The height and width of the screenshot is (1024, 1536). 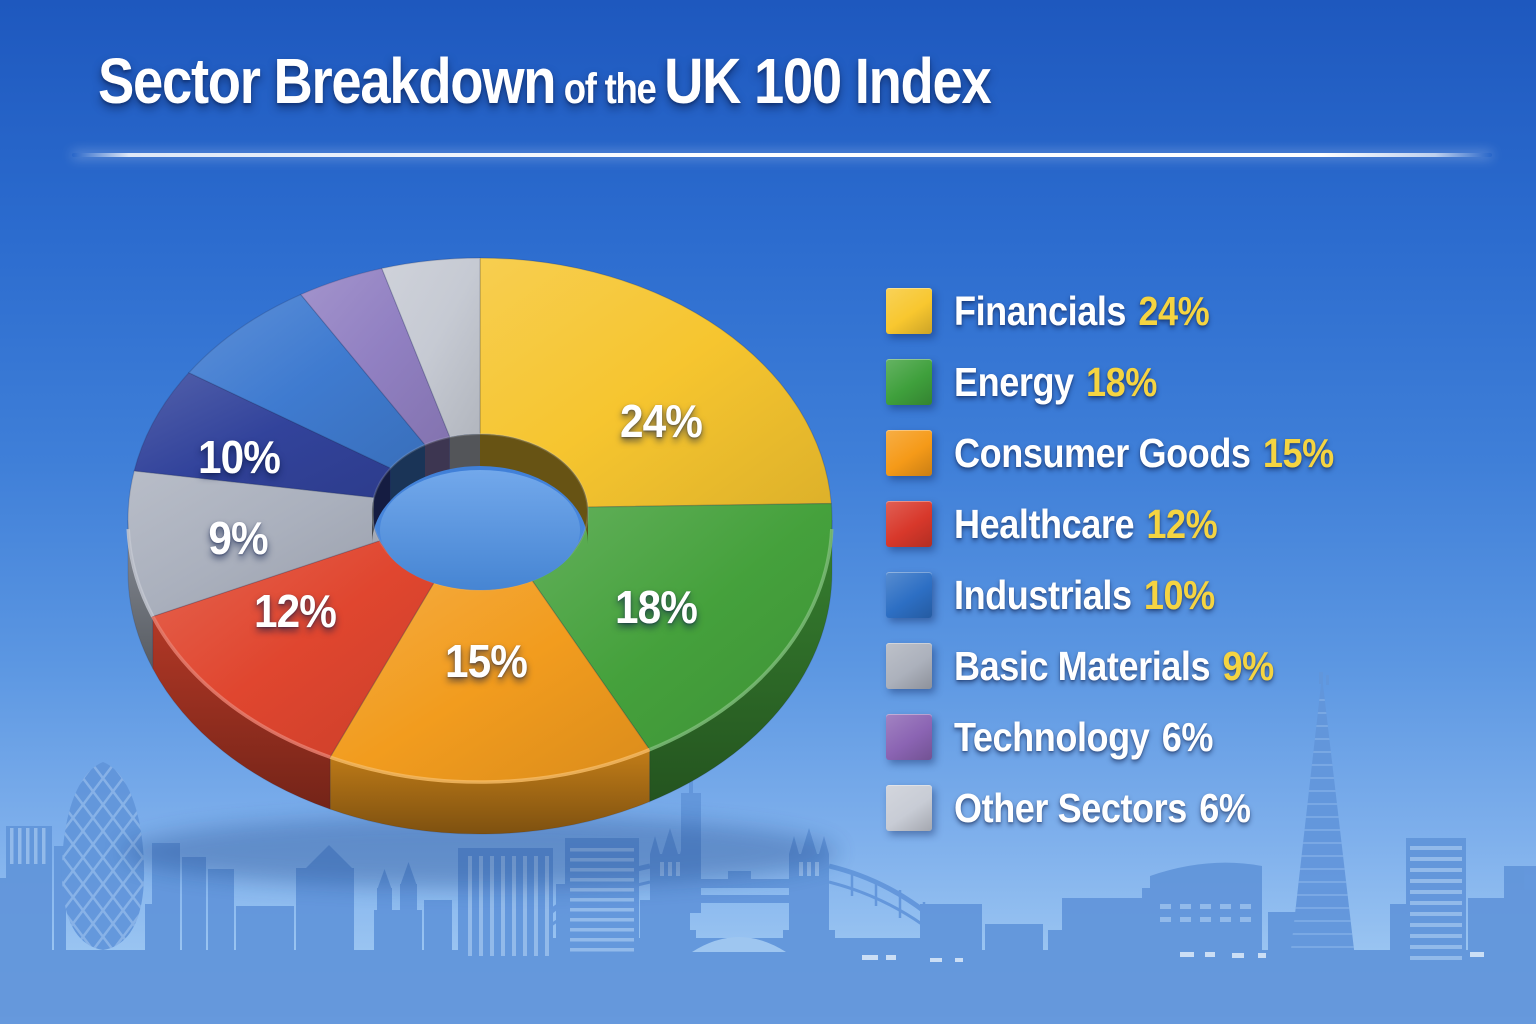 What do you see at coordinates (1136, 524) in the screenshot?
I see `legend-item: Healthcare 12%` at bounding box center [1136, 524].